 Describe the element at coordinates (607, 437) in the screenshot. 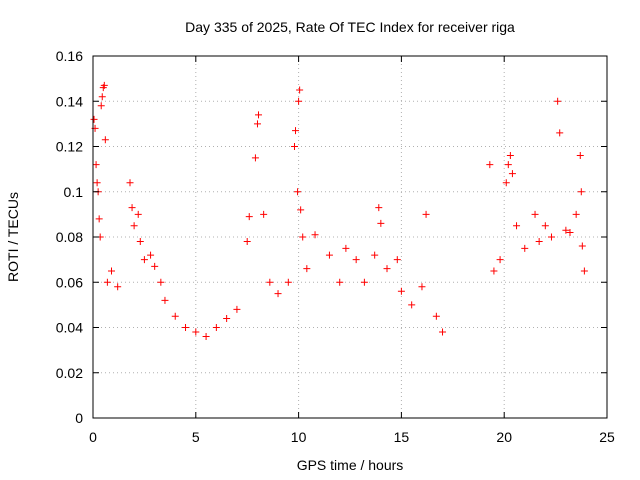

I see `x-tick-label: 25` at that location.